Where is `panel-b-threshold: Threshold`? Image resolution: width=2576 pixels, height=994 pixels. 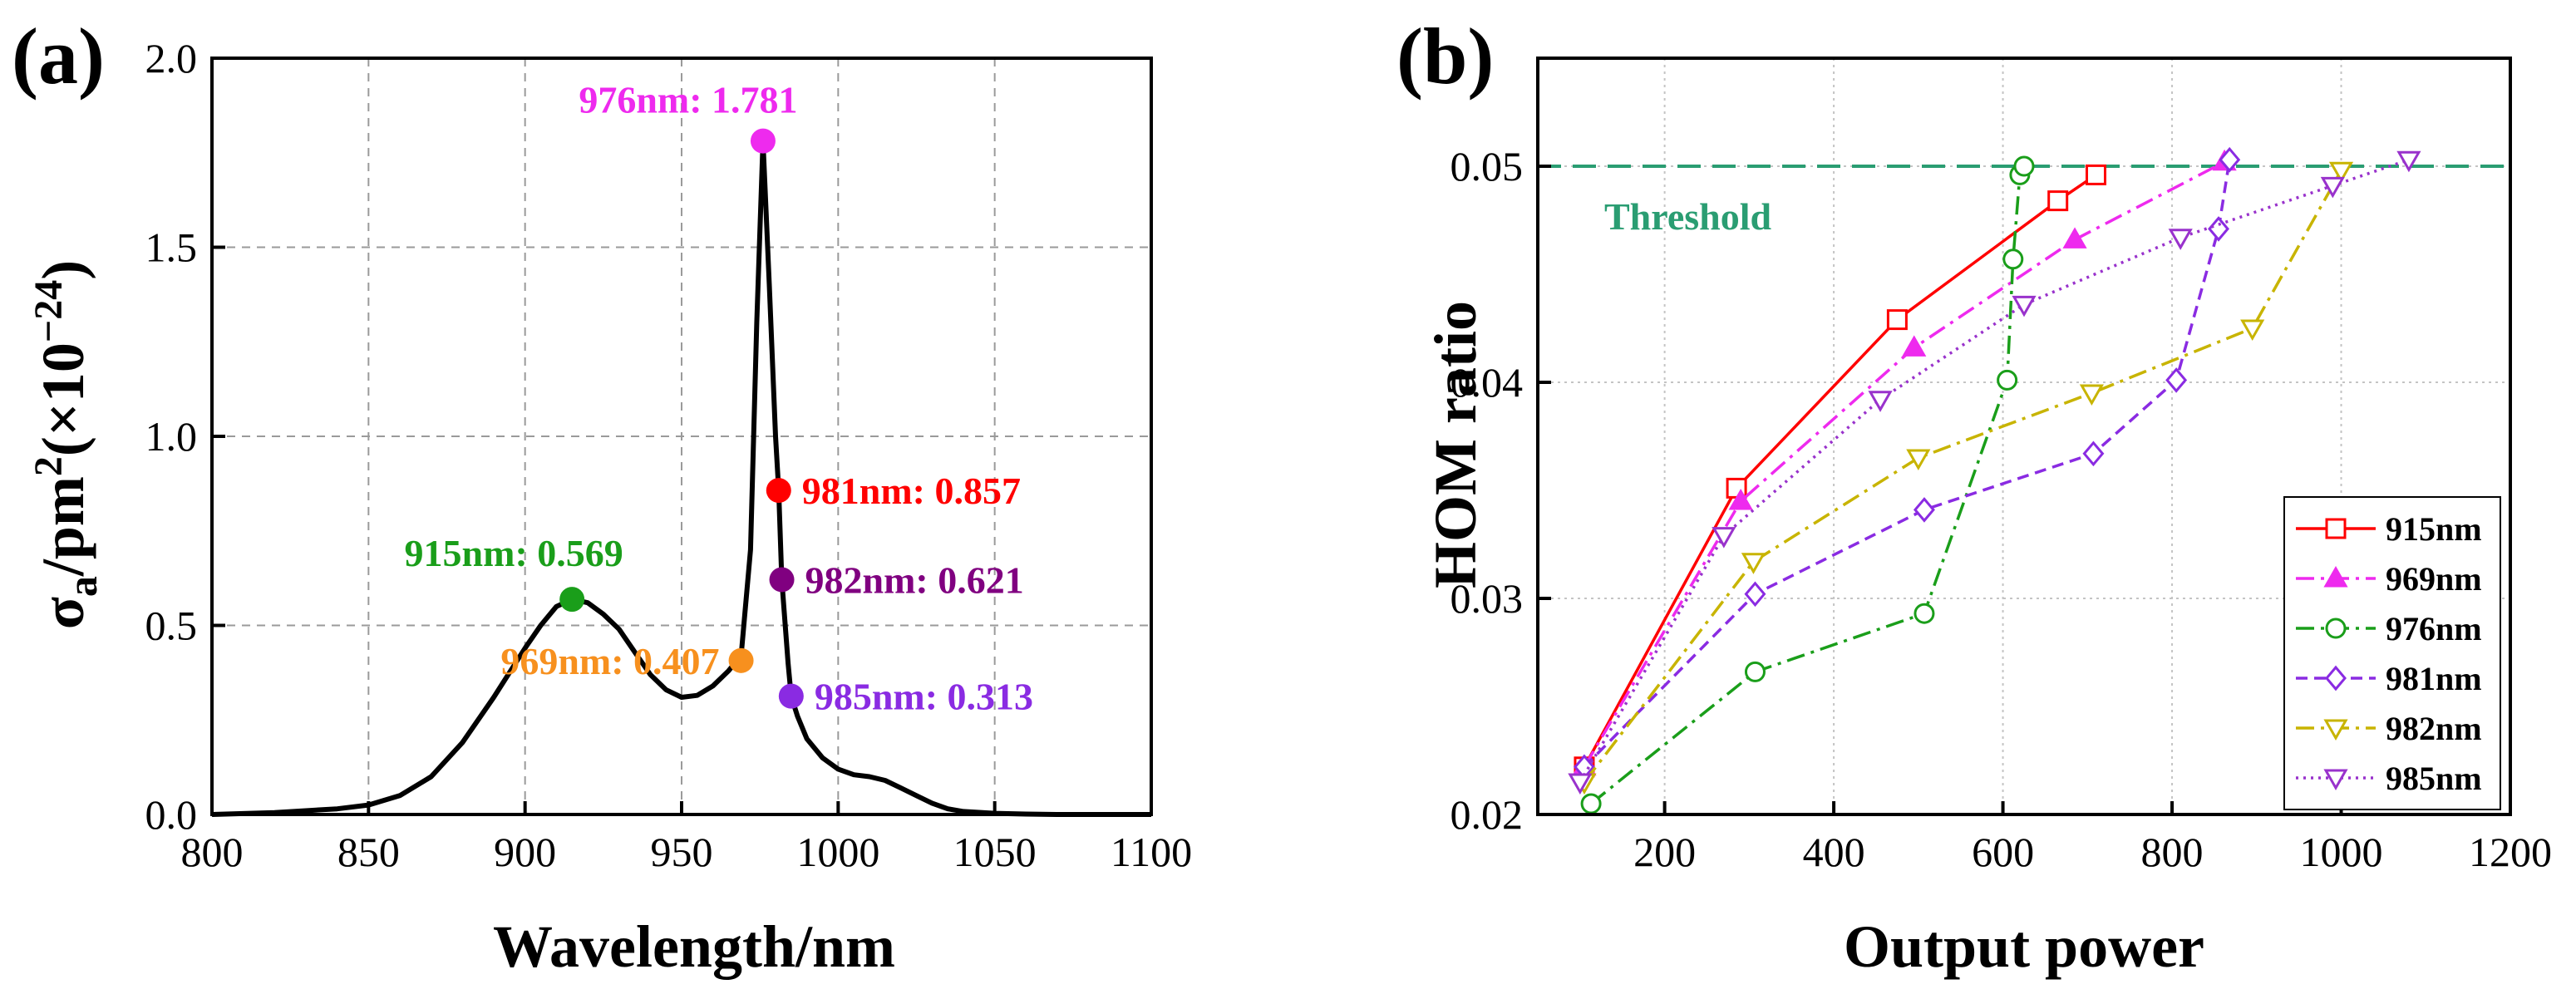 panel-b-threshold: Threshold is located at coordinates (2024, 201).